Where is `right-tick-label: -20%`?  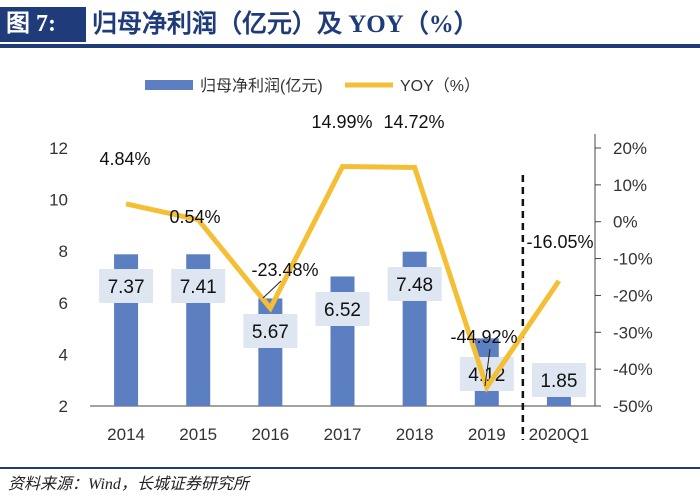
right-tick-label: -20% is located at coordinates (633, 295).